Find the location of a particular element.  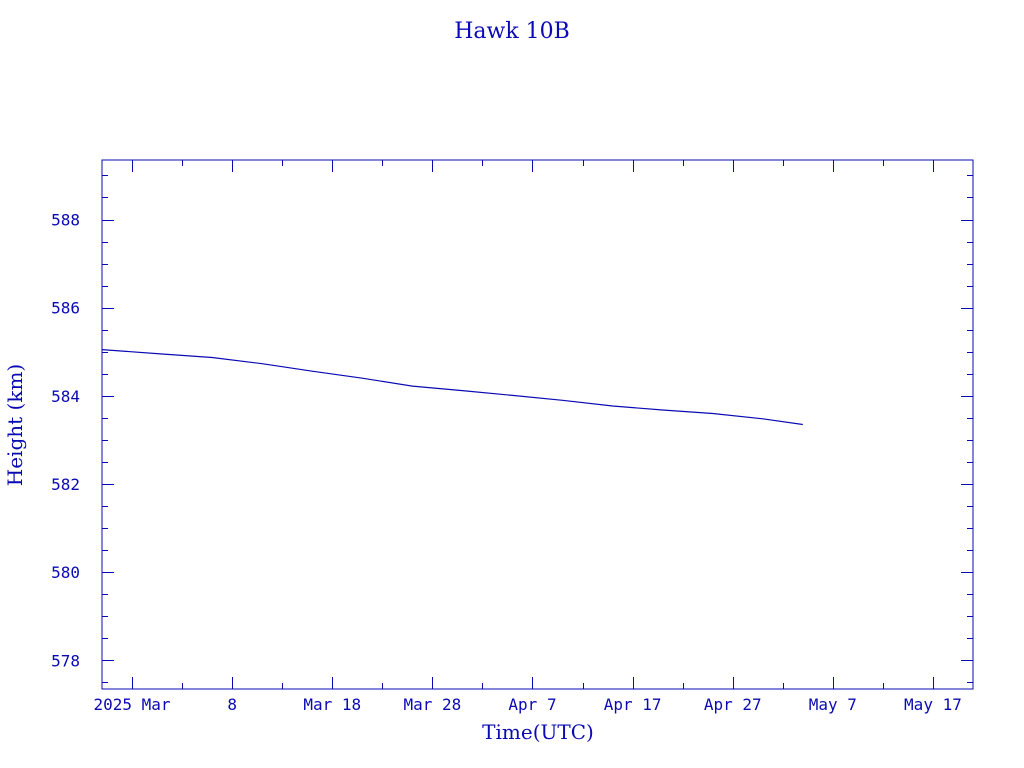

x-tick-label: 8 is located at coordinates (232, 704).